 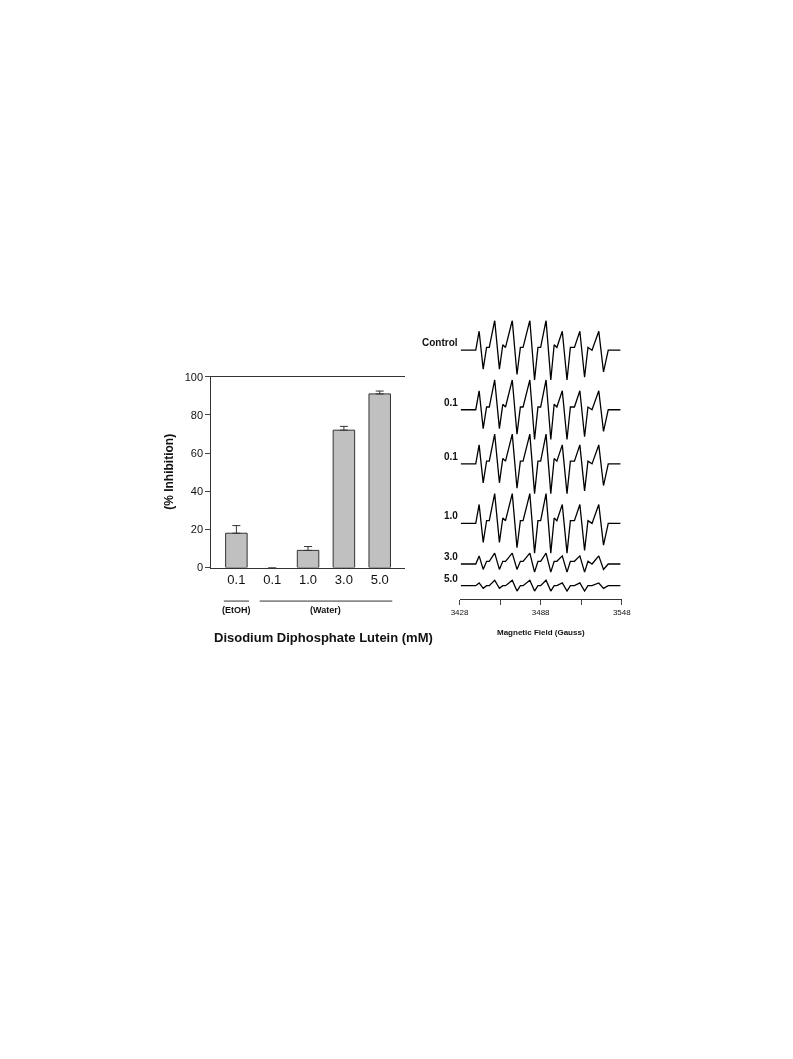 I want to click on series-label: 1.0, so click(x=451, y=515).